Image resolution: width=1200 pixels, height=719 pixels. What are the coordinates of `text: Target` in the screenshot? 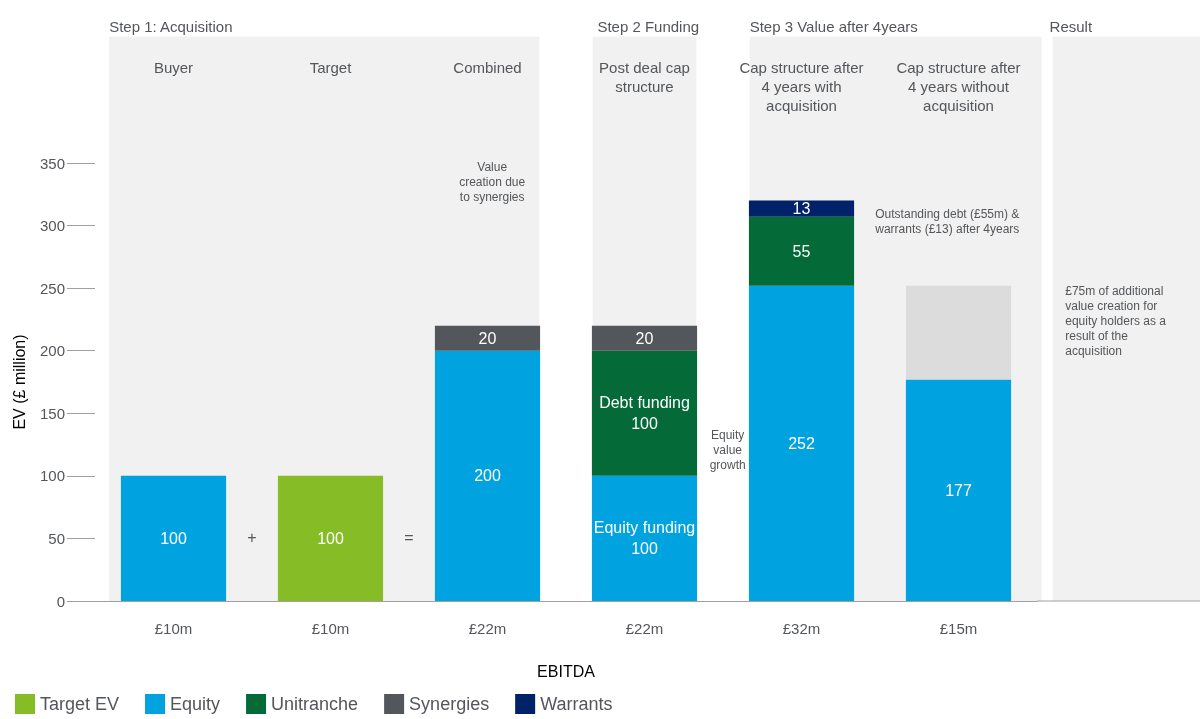 It's located at (330, 68).